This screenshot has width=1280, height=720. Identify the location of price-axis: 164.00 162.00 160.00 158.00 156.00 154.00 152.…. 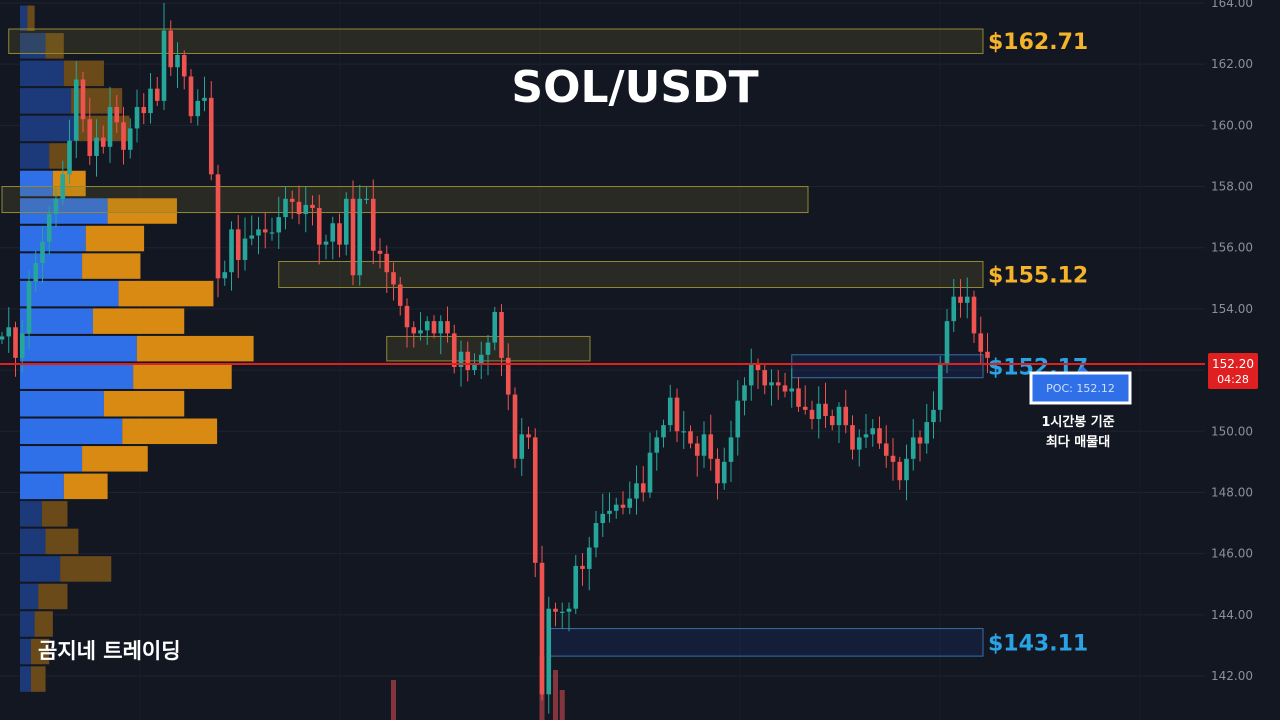
(1233, 341).